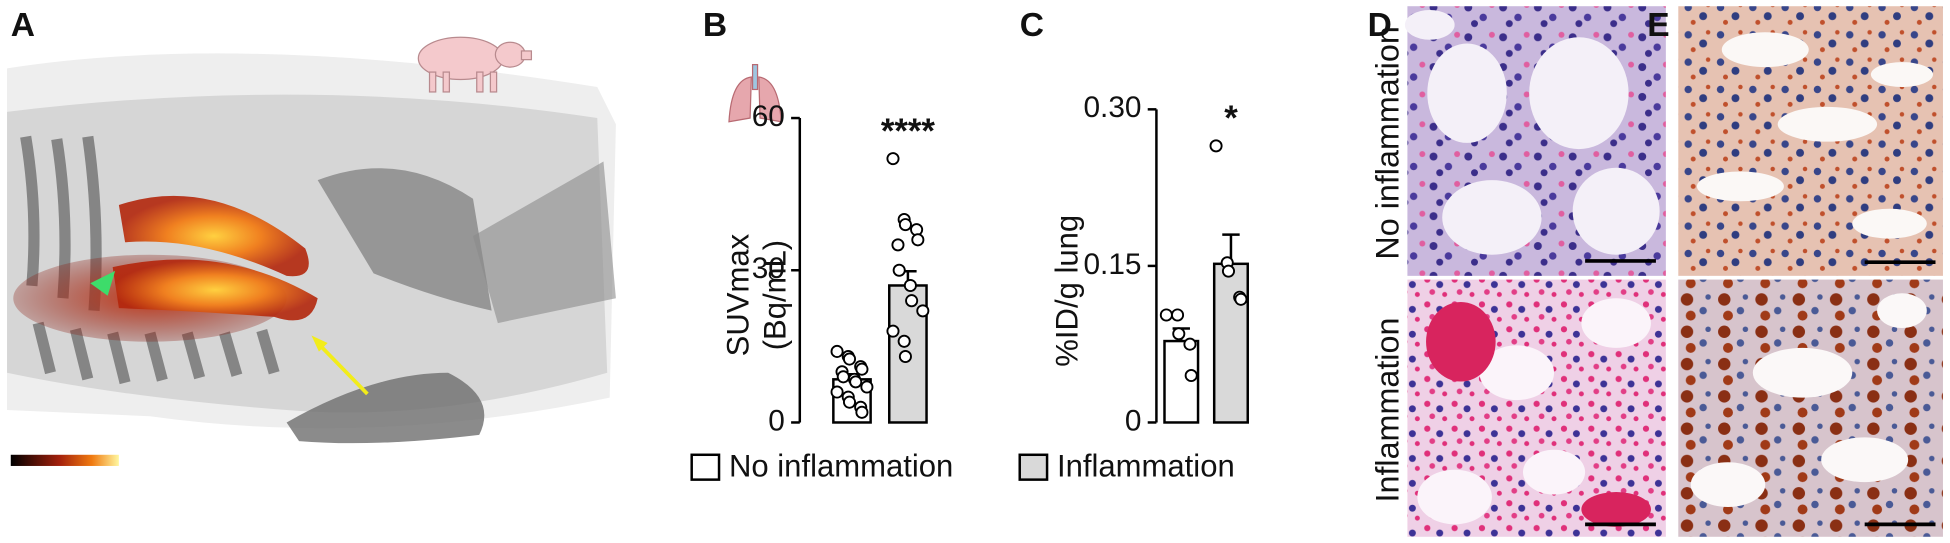 Image resolution: width=1950 pixels, height=543 pixels. I want to click on legend-label: No inflammation, so click(841, 466).